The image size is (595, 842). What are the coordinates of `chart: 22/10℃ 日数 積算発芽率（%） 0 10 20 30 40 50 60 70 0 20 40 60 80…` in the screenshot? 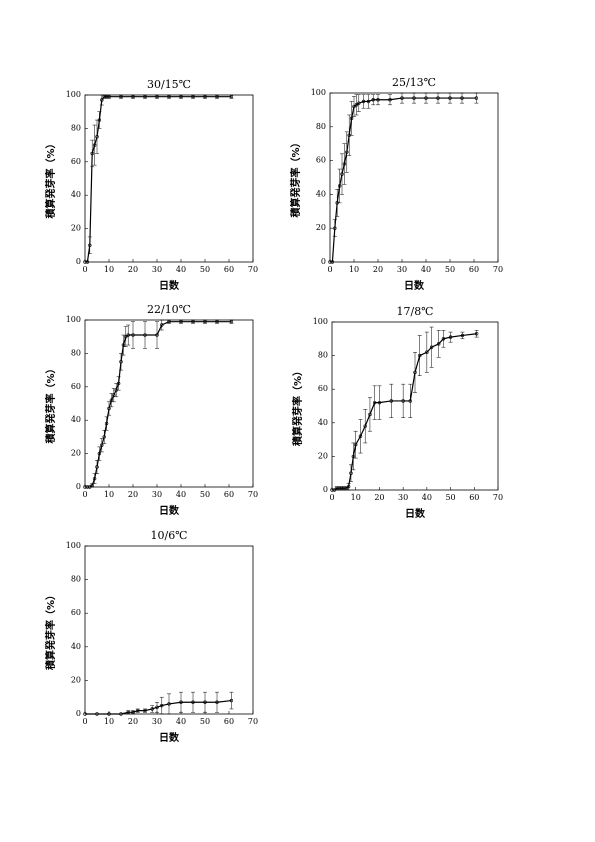 It's located at (151, 410).